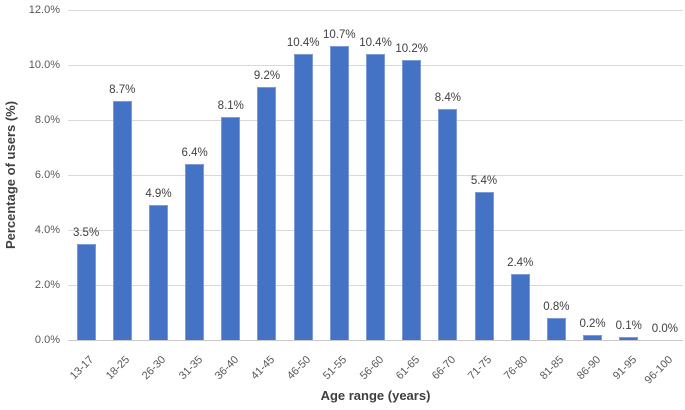  Describe the element at coordinates (659, 370) in the screenshot. I see `x-tick-label: 96-100` at that location.